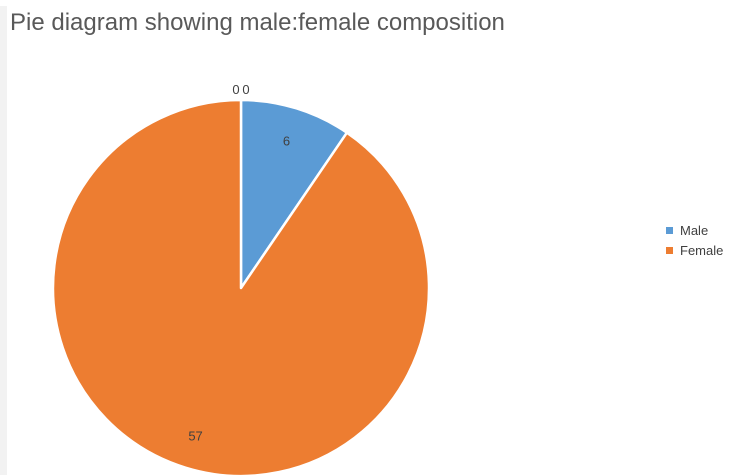 Image resolution: width=737 pixels, height=475 pixels. I want to click on legend-label-female: Female, so click(702, 250).